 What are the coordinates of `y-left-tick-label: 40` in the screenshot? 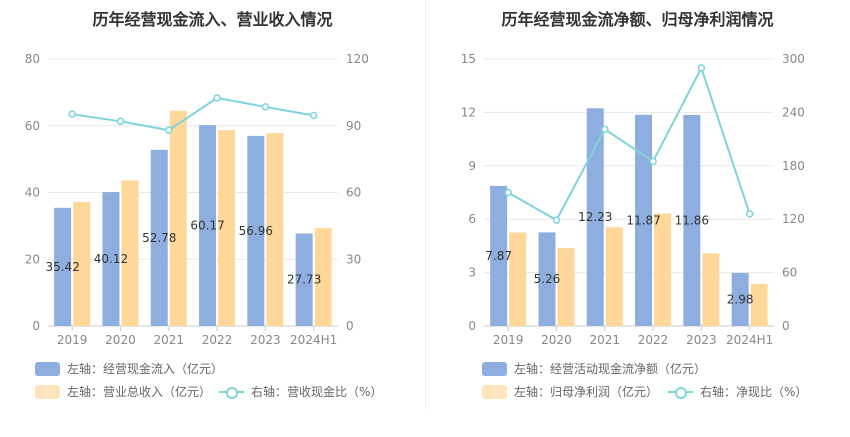 It's located at (32, 193).